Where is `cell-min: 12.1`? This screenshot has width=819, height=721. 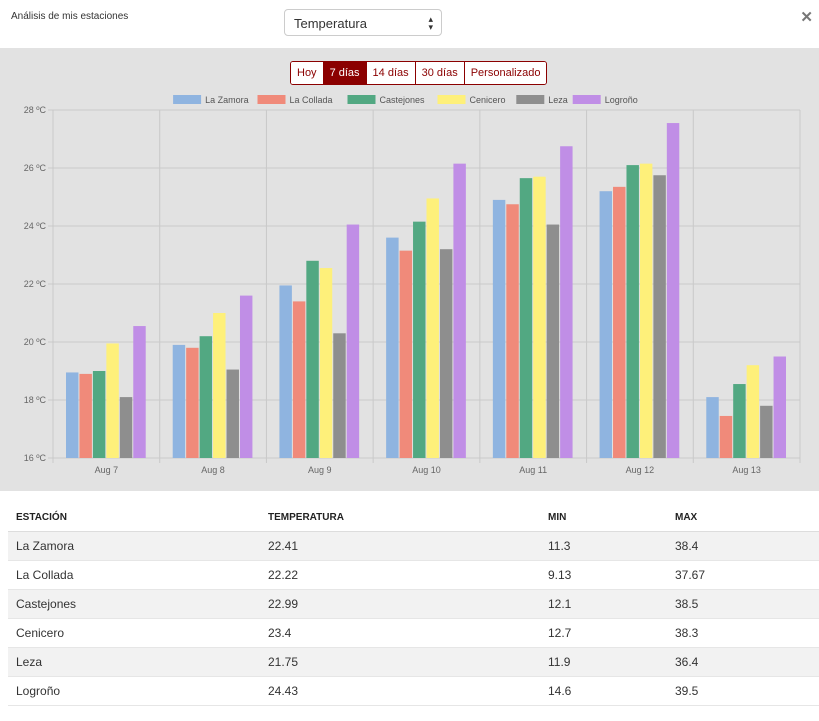 cell-min: 12.1 is located at coordinates (603, 604).